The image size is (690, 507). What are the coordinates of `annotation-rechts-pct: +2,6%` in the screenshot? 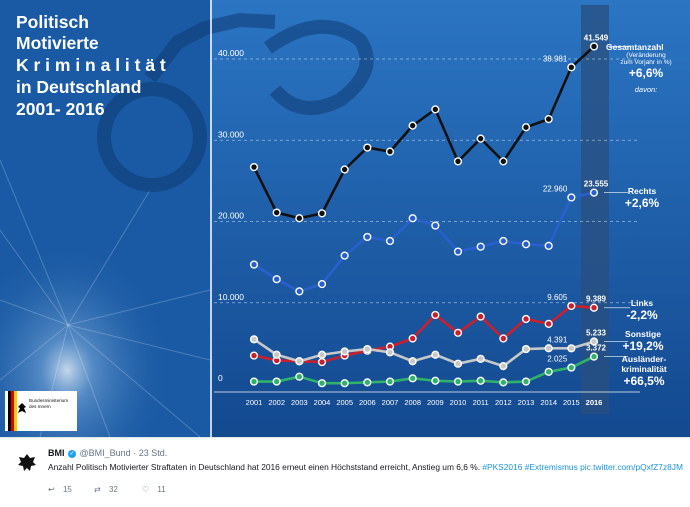 It's located at (642, 203).